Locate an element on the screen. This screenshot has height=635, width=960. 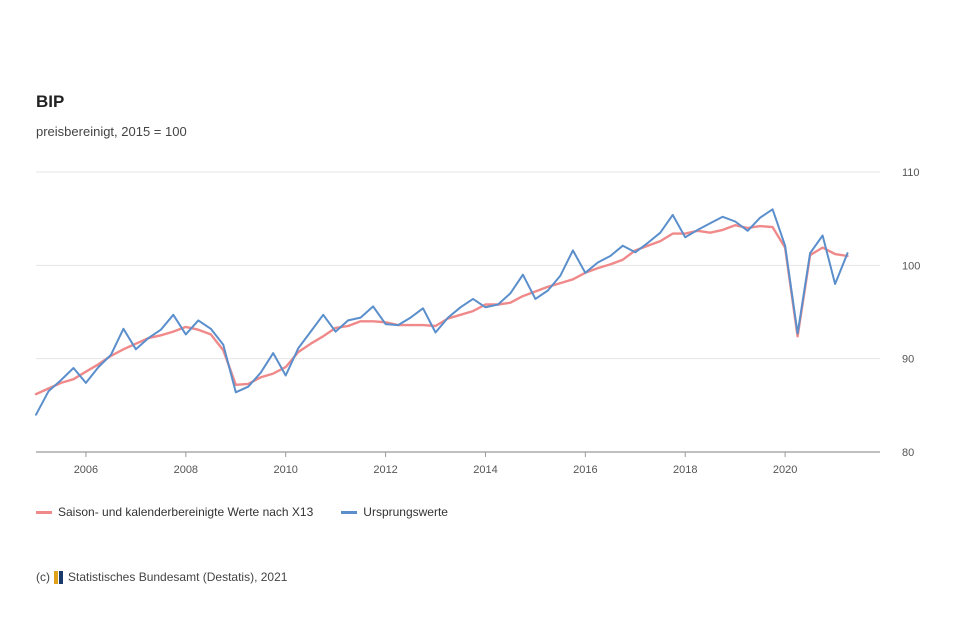
legend-swatch-blue is located at coordinates (349, 512).